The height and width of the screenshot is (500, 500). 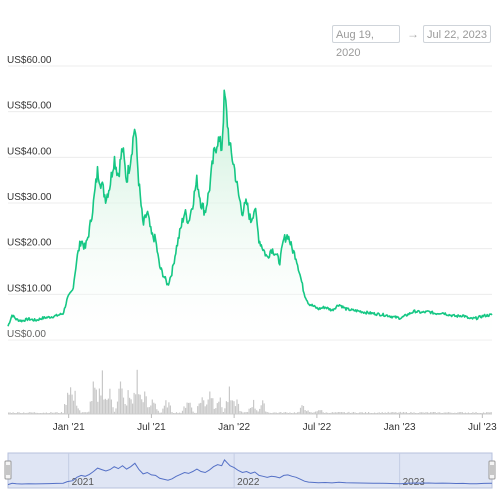 I want to click on date-to-input: Jul 22, 2023, so click(x=457, y=34).